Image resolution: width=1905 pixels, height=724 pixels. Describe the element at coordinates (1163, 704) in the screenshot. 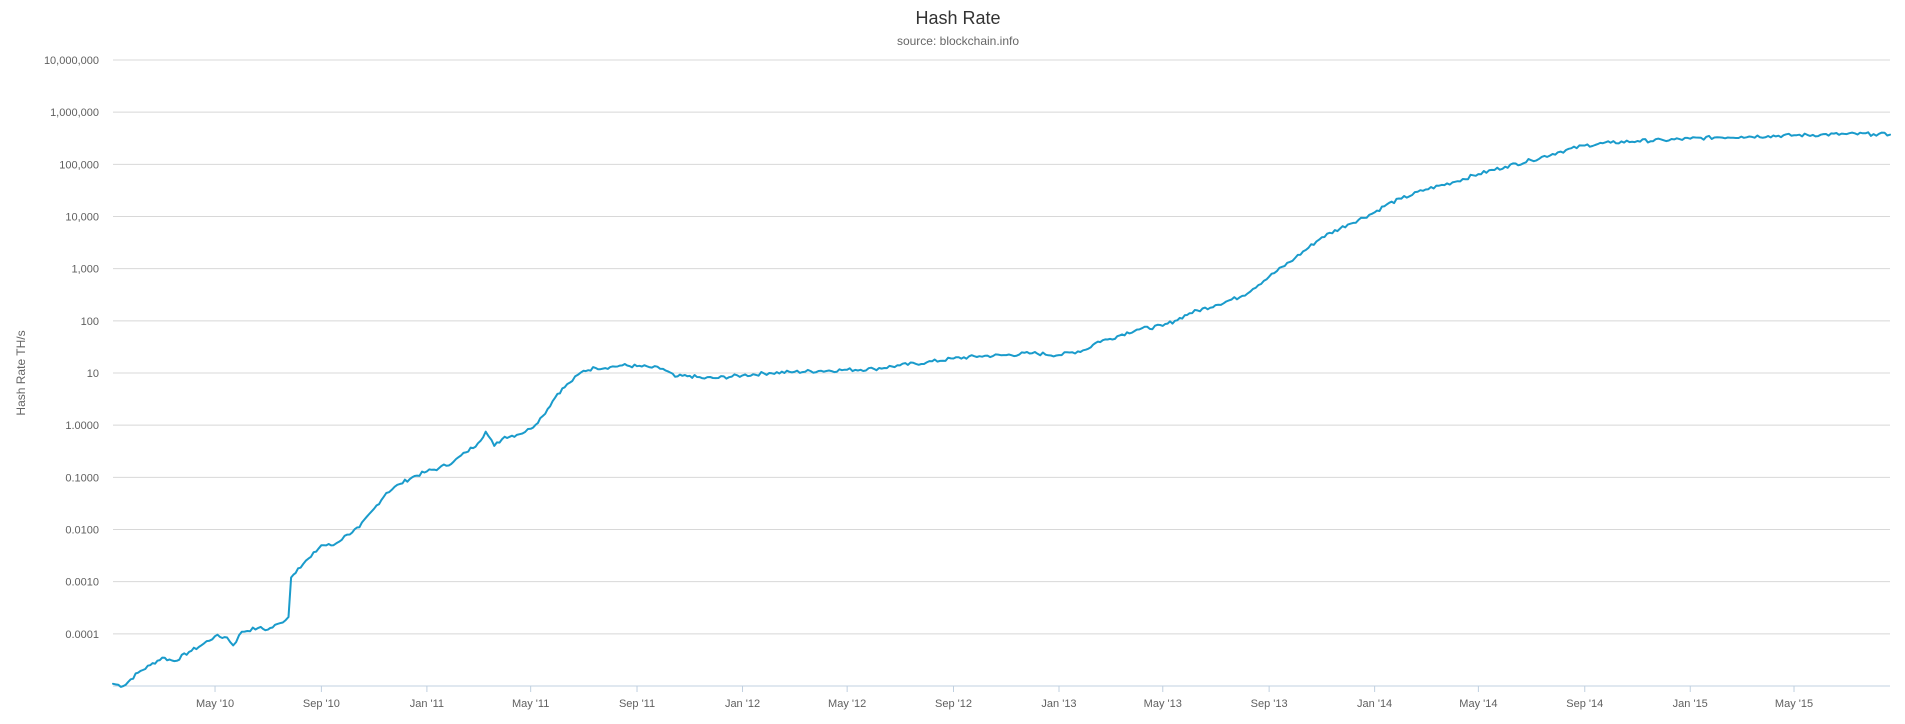

I see `x-tick-label: May '13` at that location.